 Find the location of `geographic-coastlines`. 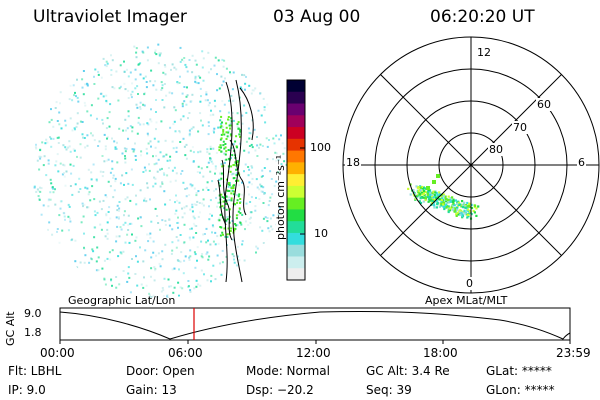

geographic-coastlines is located at coordinates (235, 181).